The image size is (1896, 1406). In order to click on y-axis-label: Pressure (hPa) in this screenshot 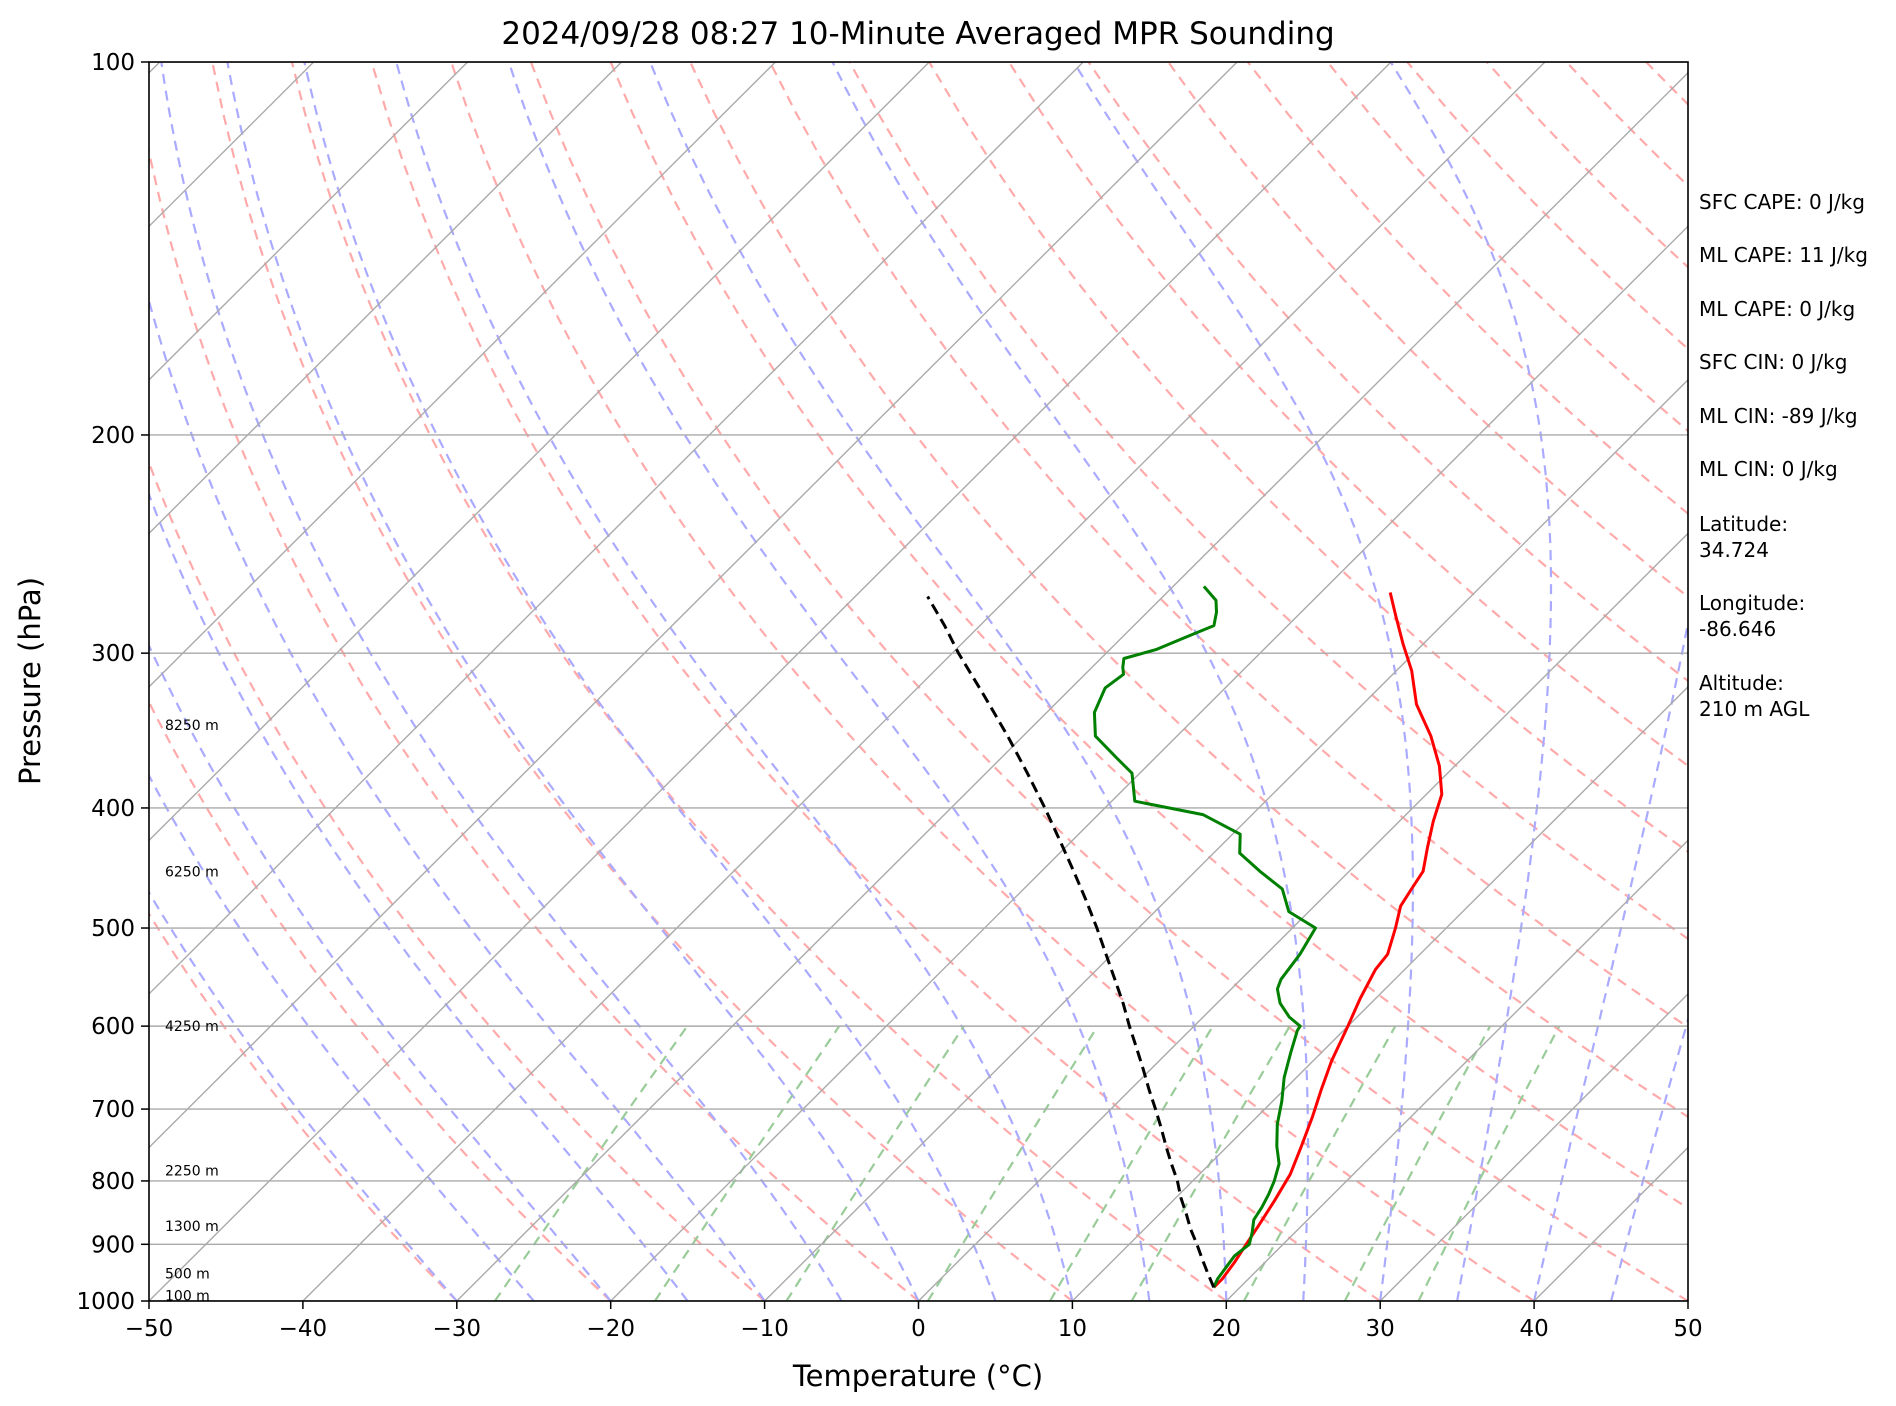, I will do `click(30, 681)`.